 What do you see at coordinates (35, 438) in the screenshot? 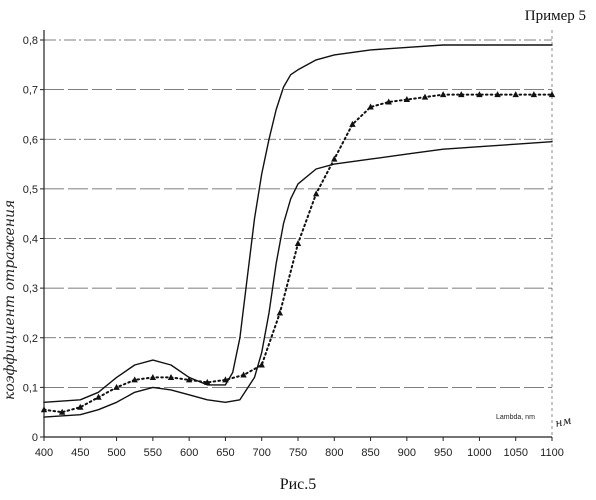
I see `y-tick-label: 0` at bounding box center [35, 438].